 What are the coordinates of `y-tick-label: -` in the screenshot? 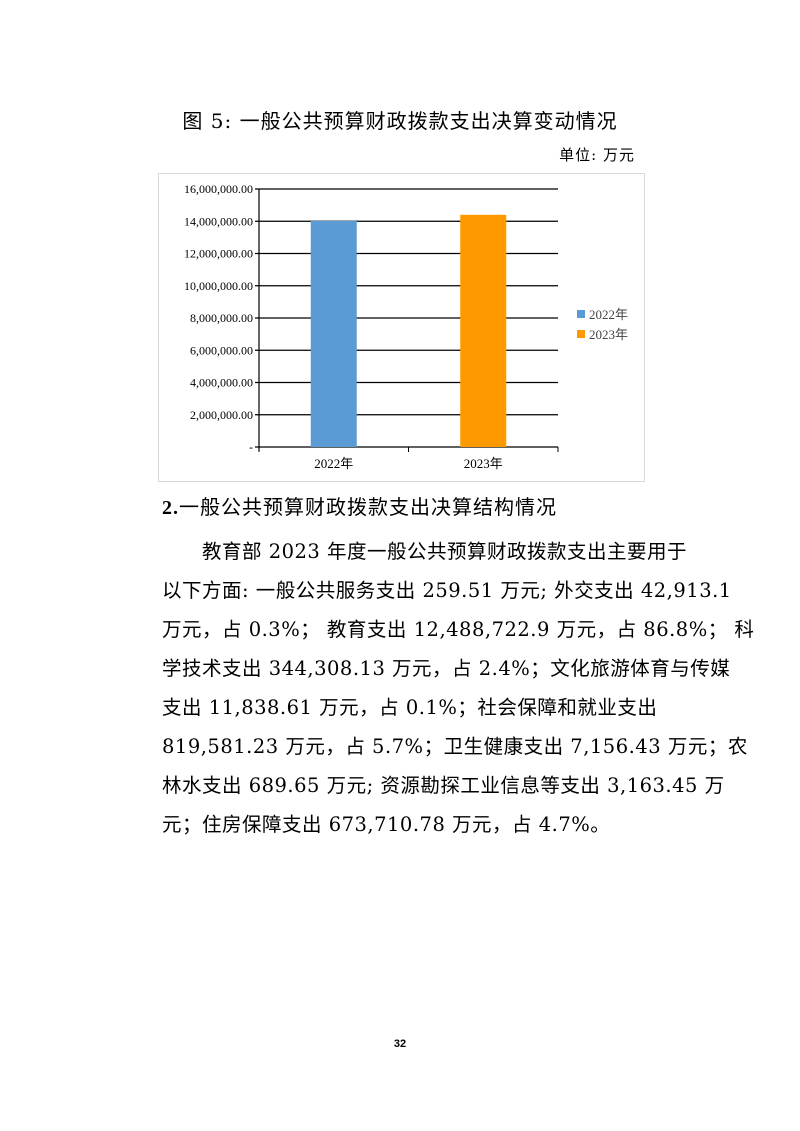 It's located at (251, 447).